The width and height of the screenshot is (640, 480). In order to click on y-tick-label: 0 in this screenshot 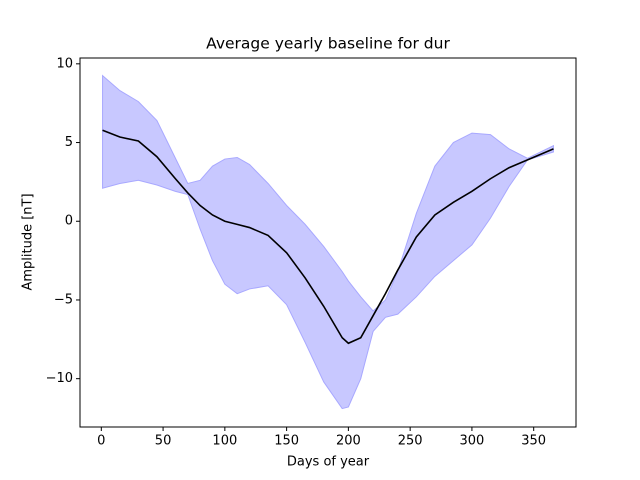, I will do `click(69, 221)`.